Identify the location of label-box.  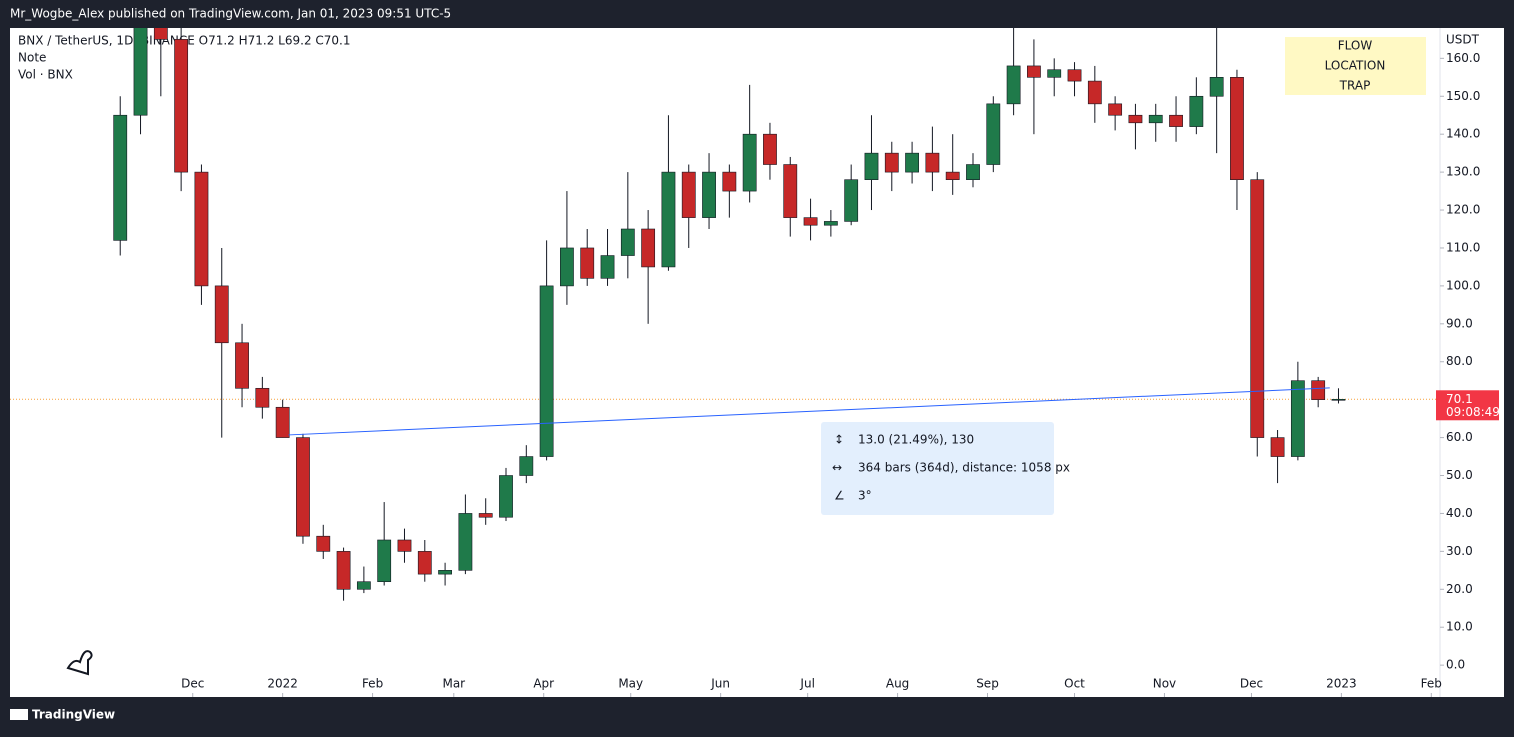
(1355, 66).